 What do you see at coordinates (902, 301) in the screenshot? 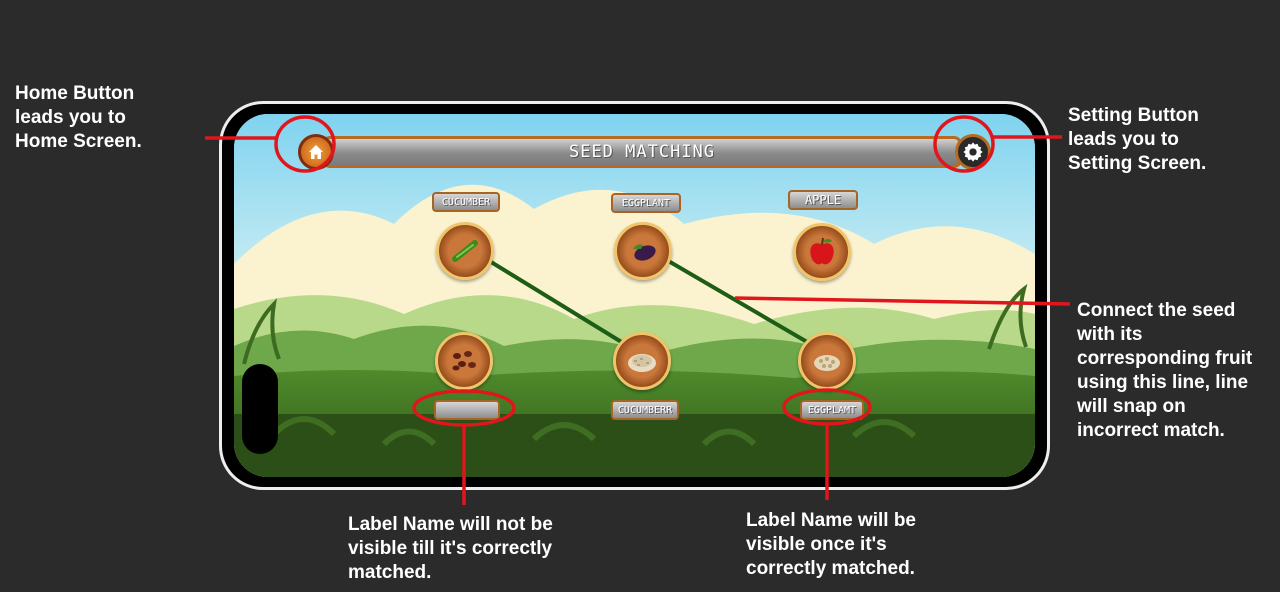
I see `connect-callout-line` at bounding box center [902, 301].